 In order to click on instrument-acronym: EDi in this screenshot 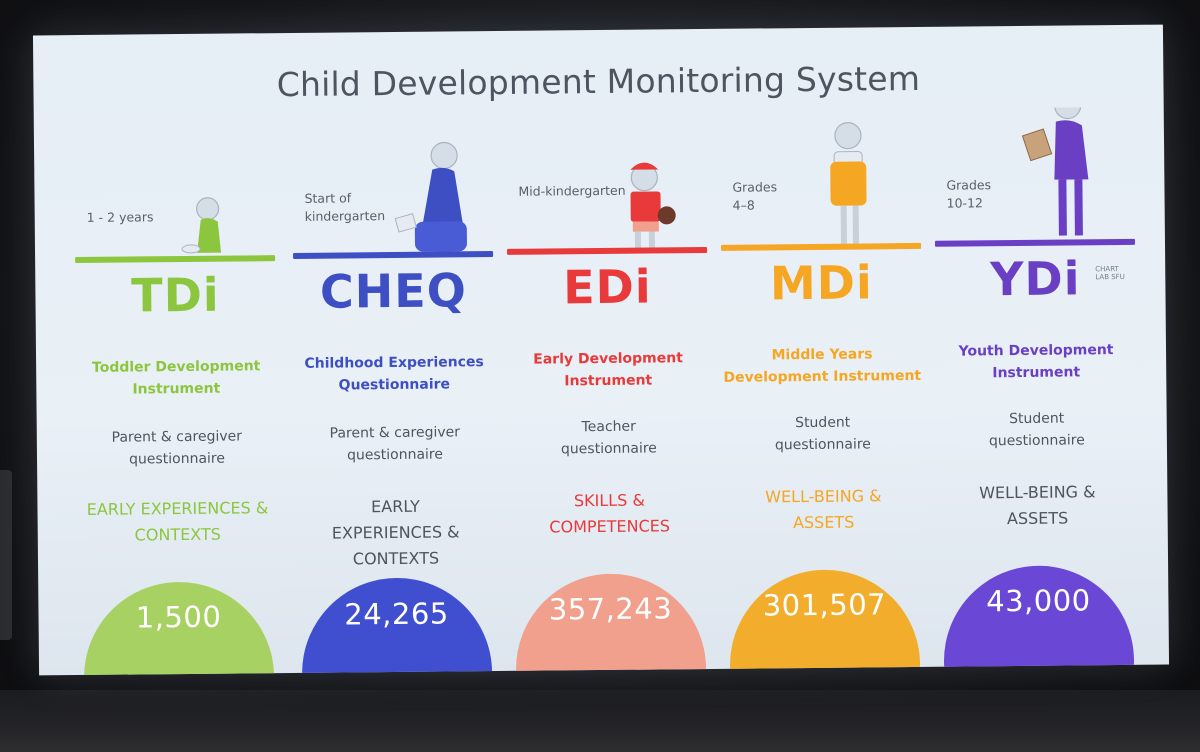, I will do `click(607, 287)`.